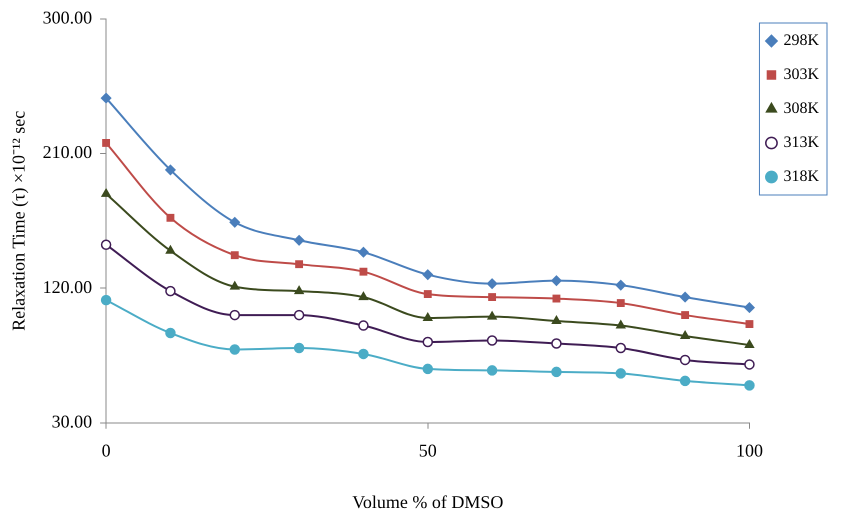  I want to click on legend-label: 308K, so click(801, 109).